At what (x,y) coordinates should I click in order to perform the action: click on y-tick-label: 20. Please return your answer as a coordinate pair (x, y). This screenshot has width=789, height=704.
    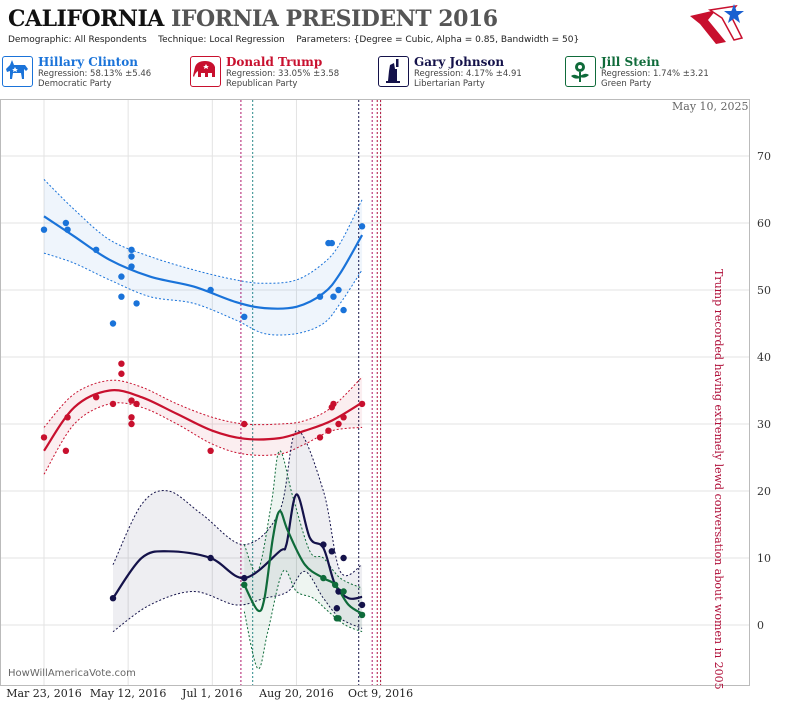
    Looking at the image, I should click on (764, 491).